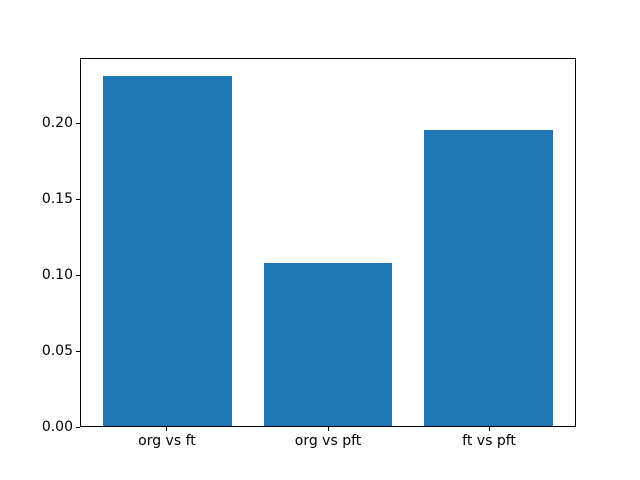 The height and width of the screenshot is (480, 640). Describe the element at coordinates (488, 277) in the screenshot. I see `bar-ft-vs-pft` at that location.